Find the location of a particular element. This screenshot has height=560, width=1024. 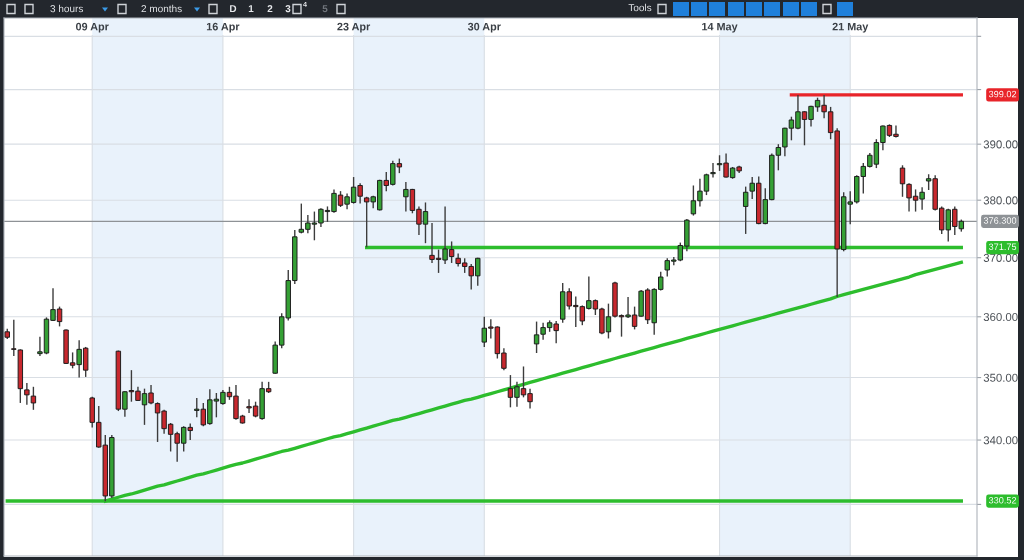

text: 5 is located at coordinates (325, 9).